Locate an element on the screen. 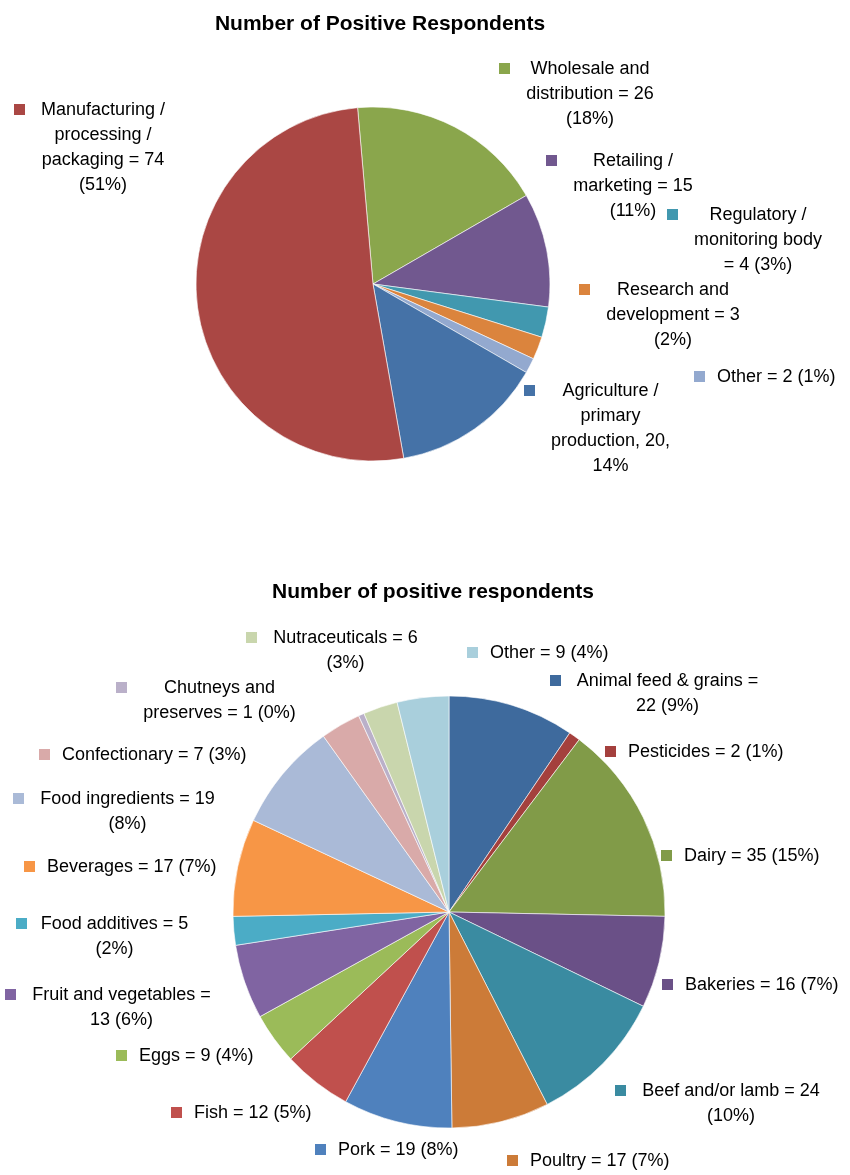  legend-label: Pork = 19 (8%) is located at coordinates (398, 1149).